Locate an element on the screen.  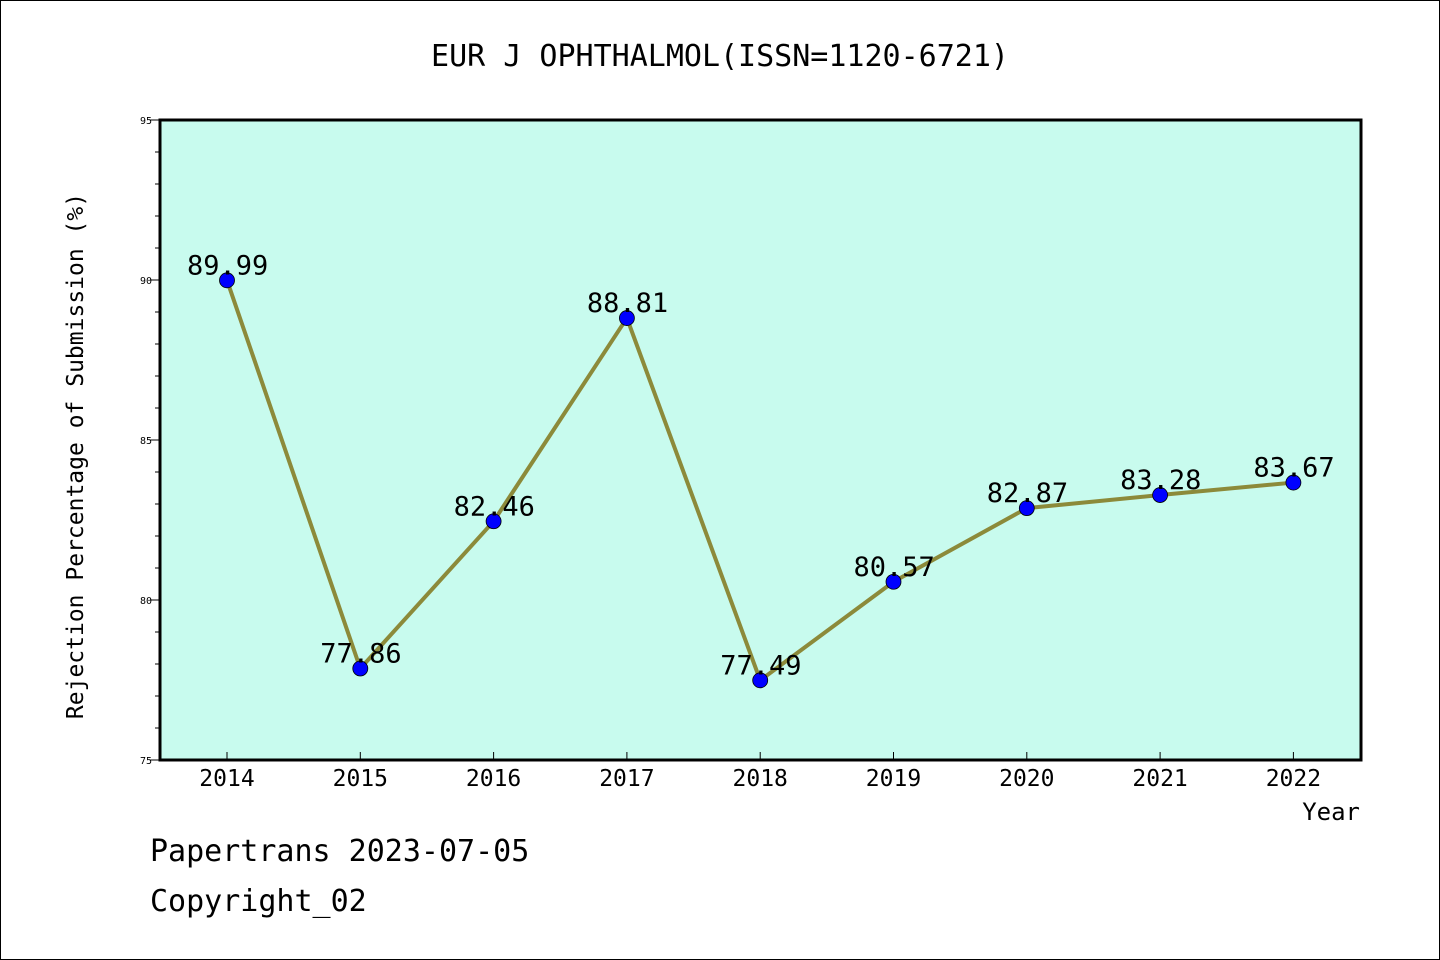
y-axis-label: Rejection Percentage of Submission (%) is located at coordinates (76, 456).